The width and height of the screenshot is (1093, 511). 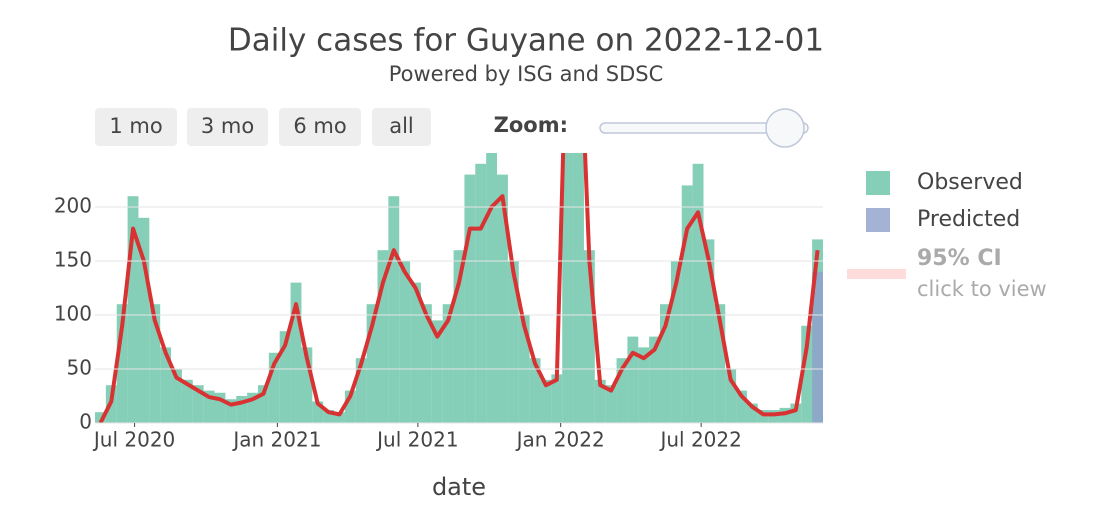 What do you see at coordinates (531, 125) in the screenshot?
I see `zoom-label: Zoom:` at bounding box center [531, 125].